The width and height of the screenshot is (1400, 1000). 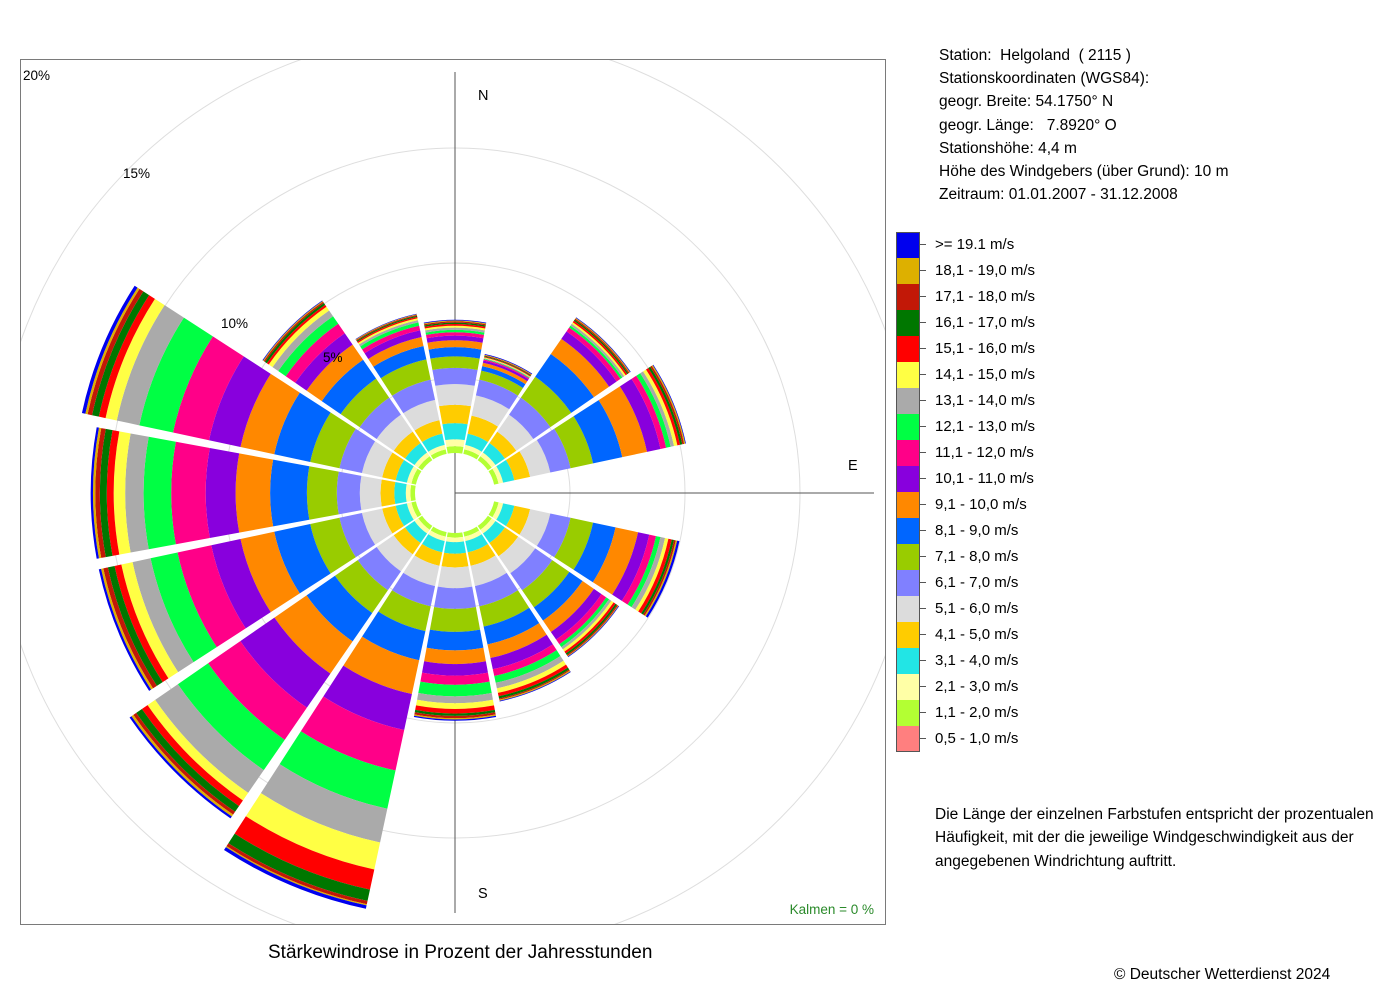 What do you see at coordinates (1006, 661) in the screenshot?
I see `legend-item: 3,1 - 4,0 m/s` at bounding box center [1006, 661].